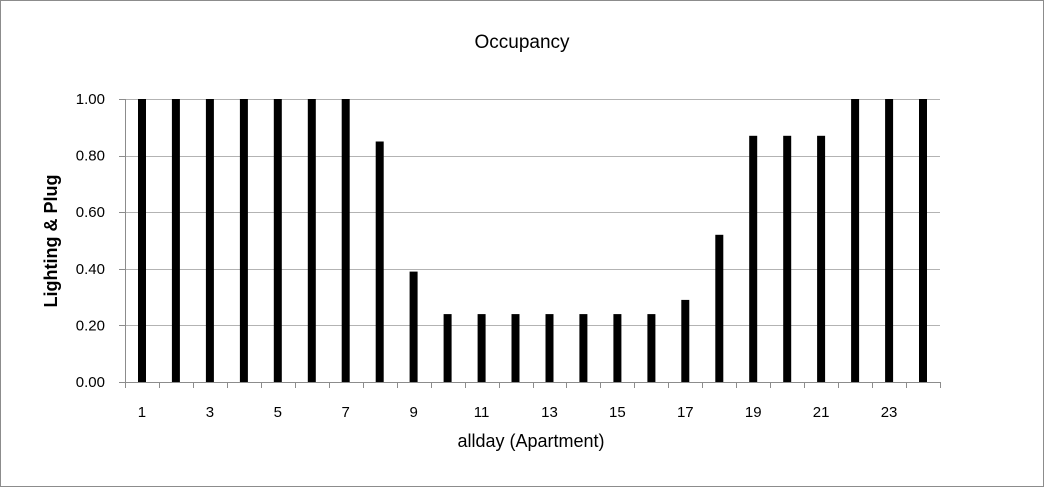 The height and width of the screenshot is (487, 1044). Describe the element at coordinates (518, 412) in the screenshot. I see `x-axis-ticks: 1 3 5 7 9 11 13 15 17 19 21 23` at that location.